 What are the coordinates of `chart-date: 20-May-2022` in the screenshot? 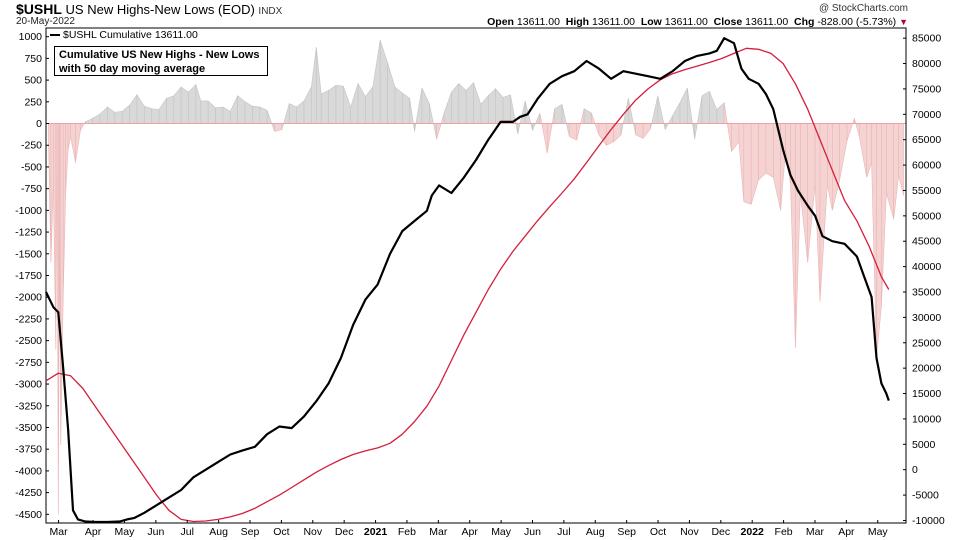 It's located at (45, 21).